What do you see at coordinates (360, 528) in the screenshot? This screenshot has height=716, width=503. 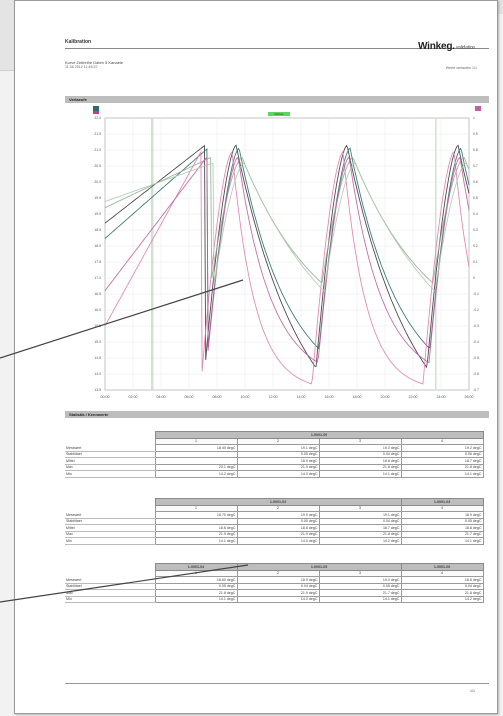 I see `table-cell: 18.7 degC` at bounding box center [360, 528].